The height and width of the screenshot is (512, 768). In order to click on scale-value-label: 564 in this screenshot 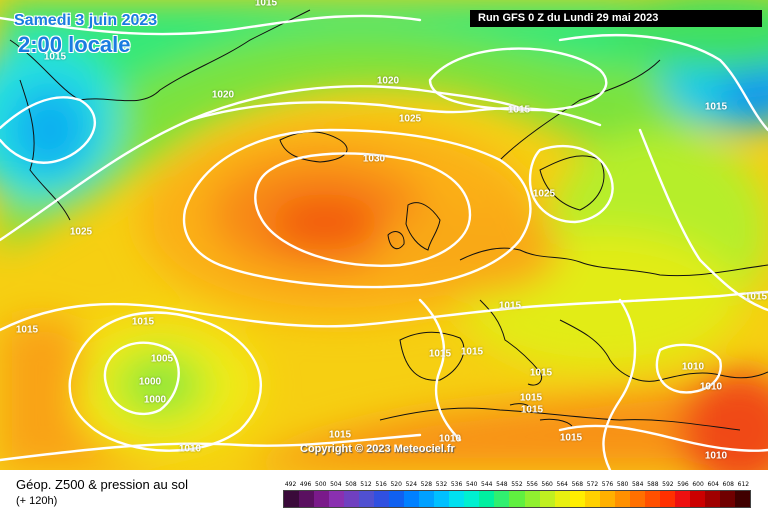, I will do `click(562, 484)`.